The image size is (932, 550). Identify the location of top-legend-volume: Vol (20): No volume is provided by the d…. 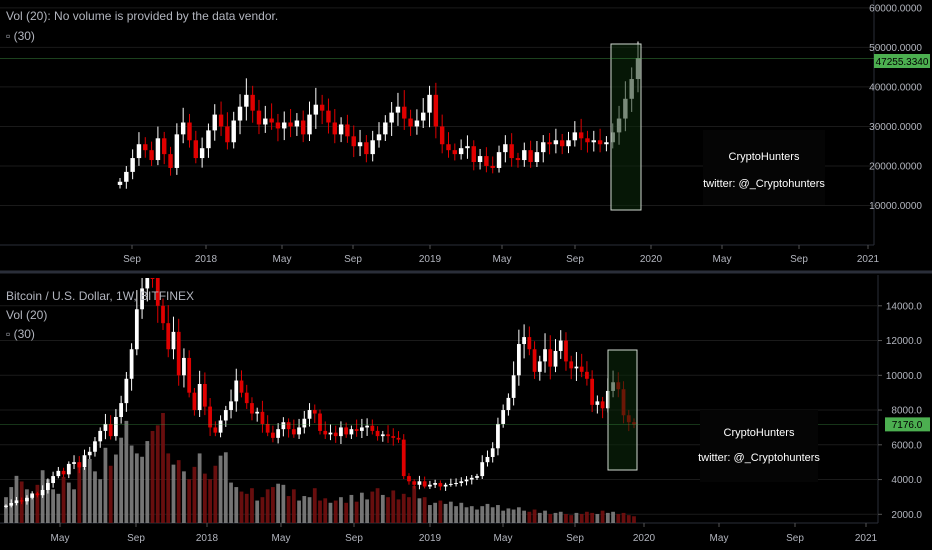
(142, 16).